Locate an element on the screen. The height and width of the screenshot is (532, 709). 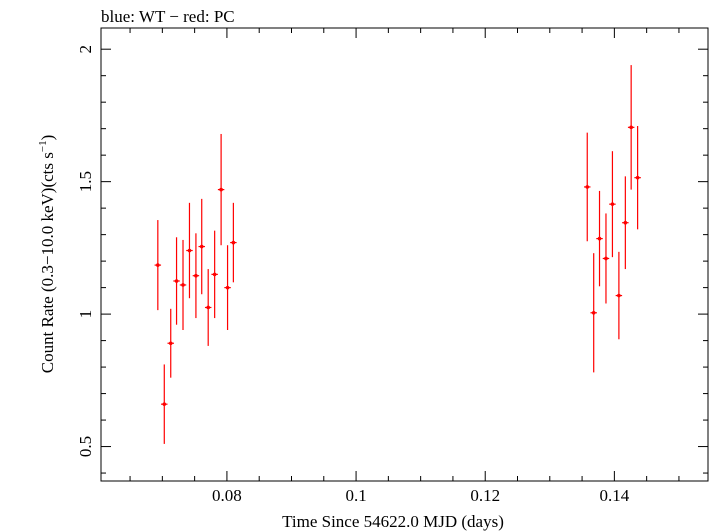
x-tick-label: 0.1 is located at coordinates (355, 495).